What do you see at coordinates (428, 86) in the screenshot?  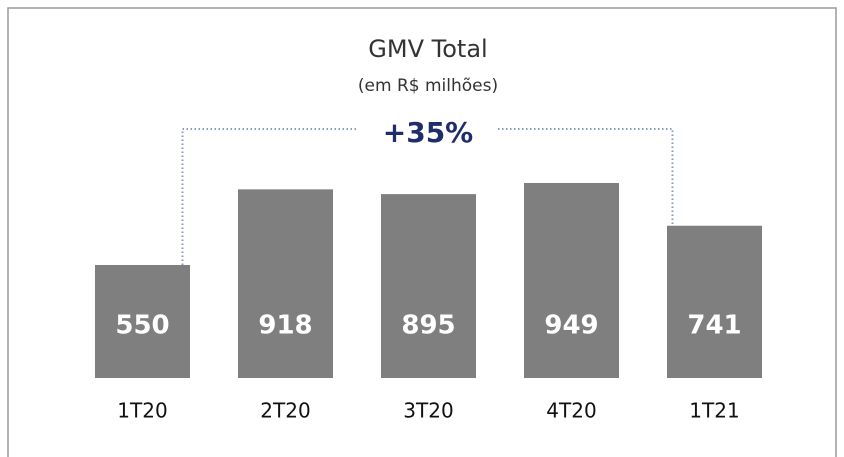 I see `chart-subtitle: (em R$ milhões)` at bounding box center [428, 86].